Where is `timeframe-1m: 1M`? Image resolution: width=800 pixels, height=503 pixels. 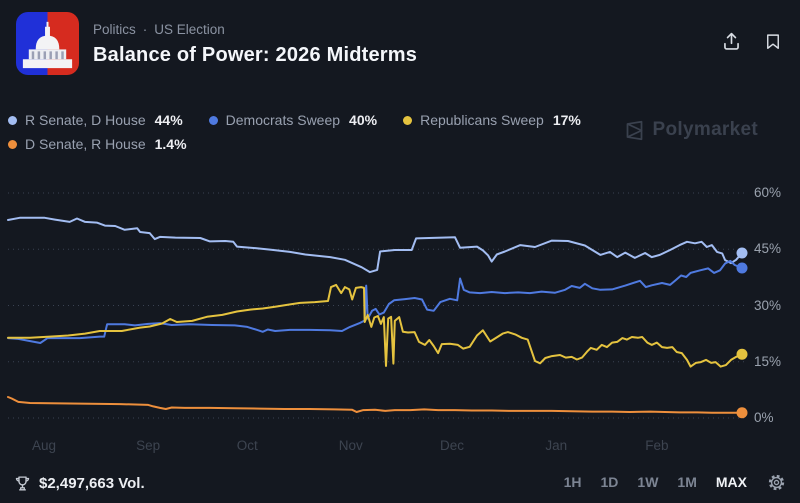 timeframe-1m: 1M is located at coordinates (687, 482).